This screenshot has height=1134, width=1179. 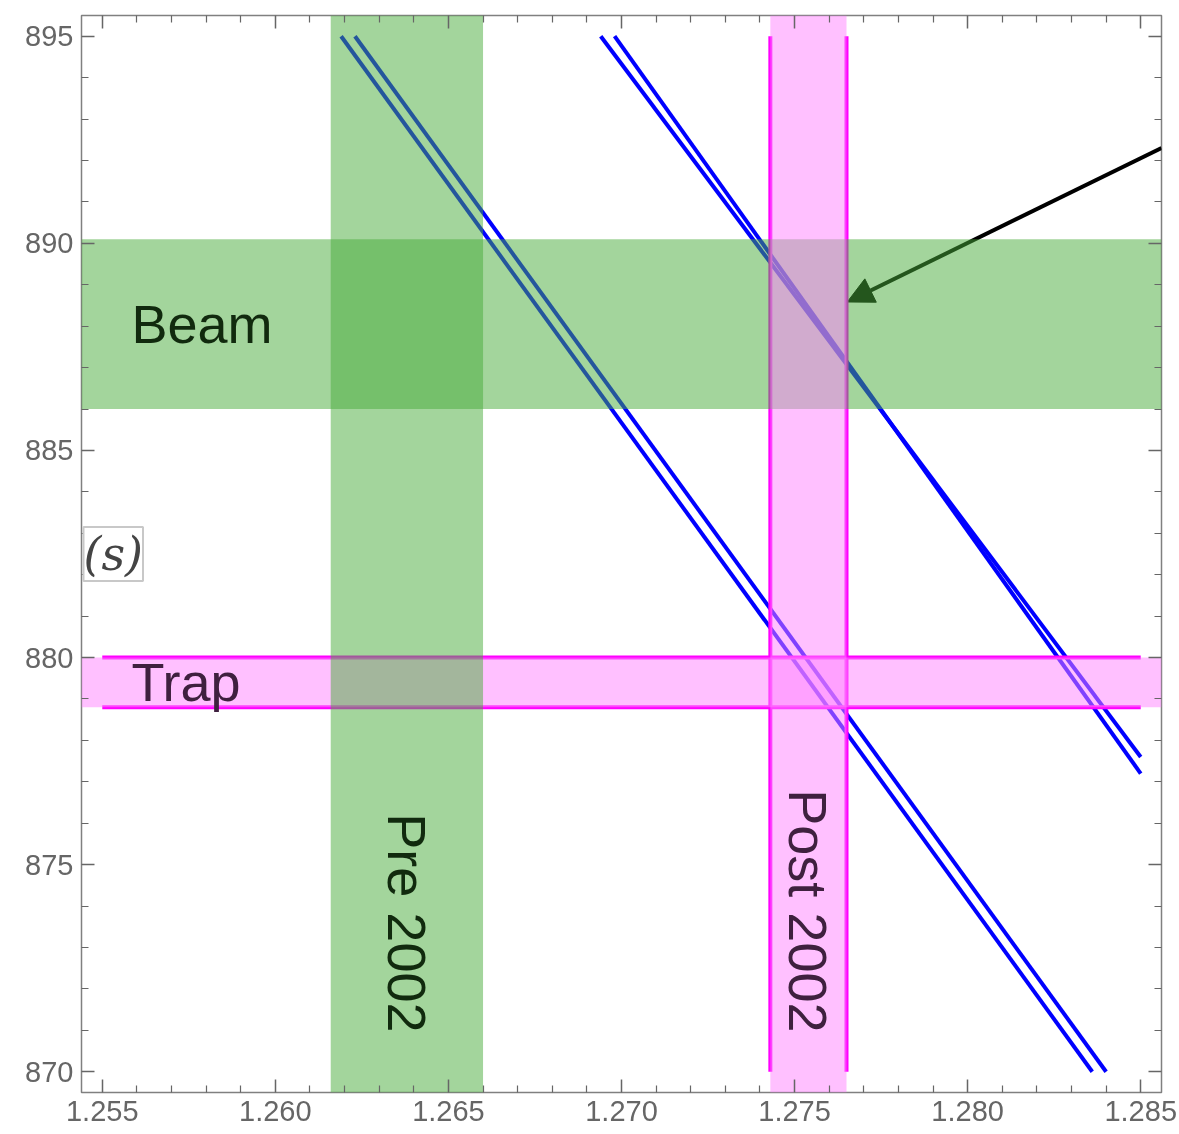 I want to click on band-label: Pre 2002, so click(x=406, y=923).